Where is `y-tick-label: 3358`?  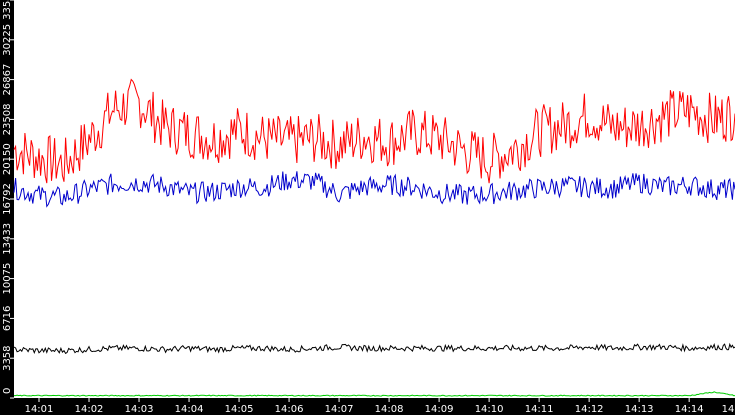
y-tick-label: 3358 is located at coordinates (7, 357).